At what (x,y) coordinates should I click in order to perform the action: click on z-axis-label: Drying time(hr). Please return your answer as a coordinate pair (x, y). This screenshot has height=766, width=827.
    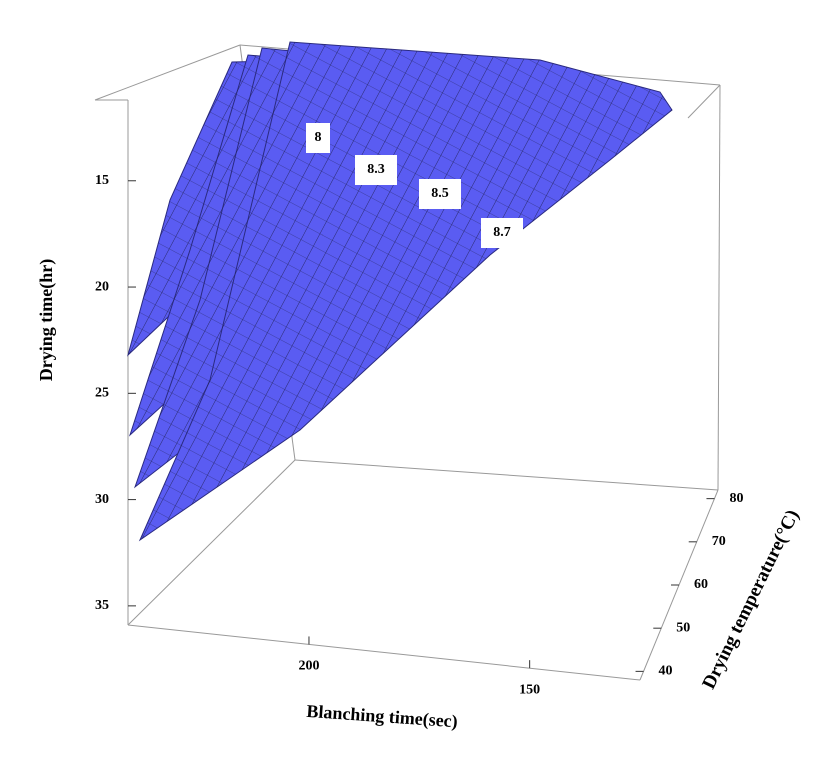
    Looking at the image, I should click on (46, 320).